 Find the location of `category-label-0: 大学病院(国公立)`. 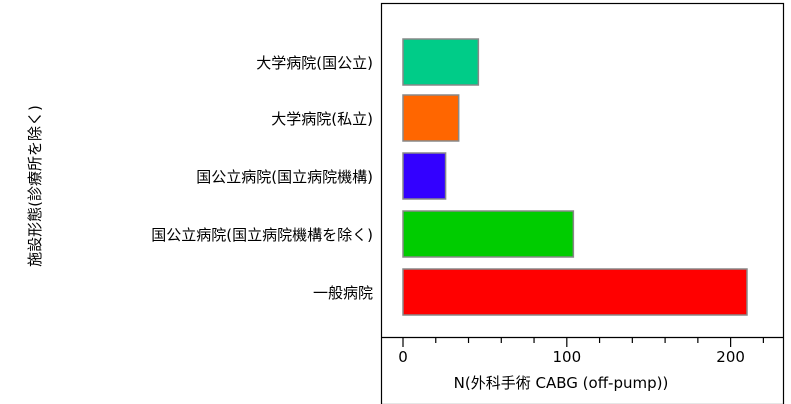

category-label-0: 大学病院(国公立) is located at coordinates (314, 63).